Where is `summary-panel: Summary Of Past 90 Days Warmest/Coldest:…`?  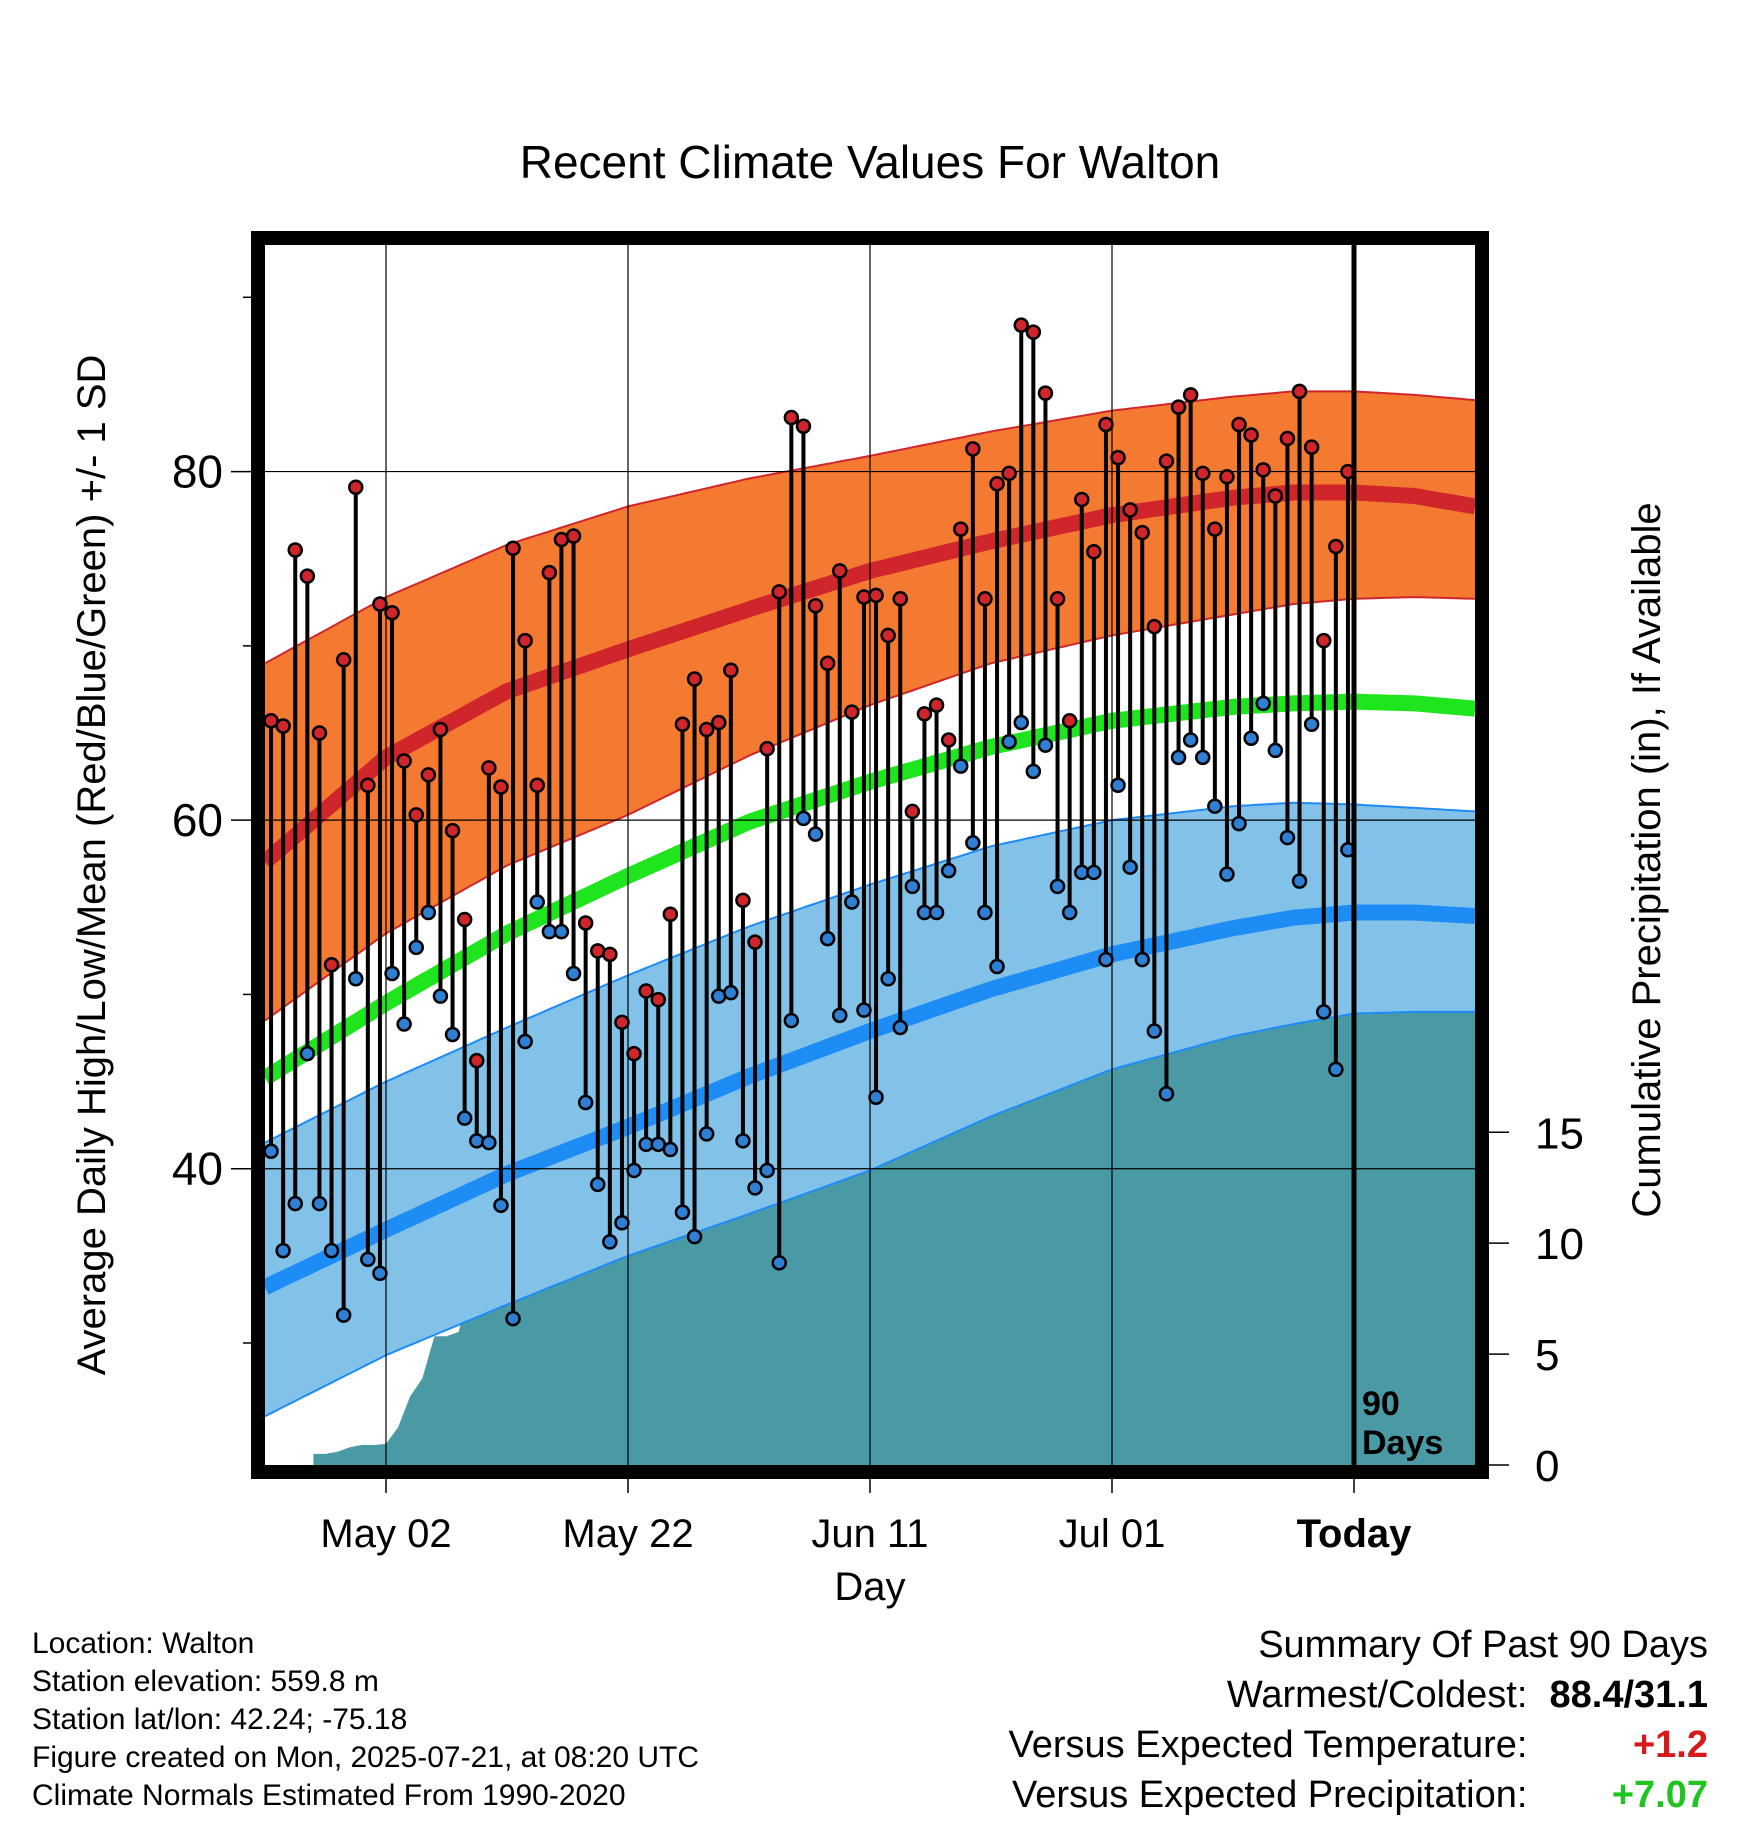
summary-panel: Summary Of Past 90 Days Warmest/Coldest:… is located at coordinates (1358, 1720).